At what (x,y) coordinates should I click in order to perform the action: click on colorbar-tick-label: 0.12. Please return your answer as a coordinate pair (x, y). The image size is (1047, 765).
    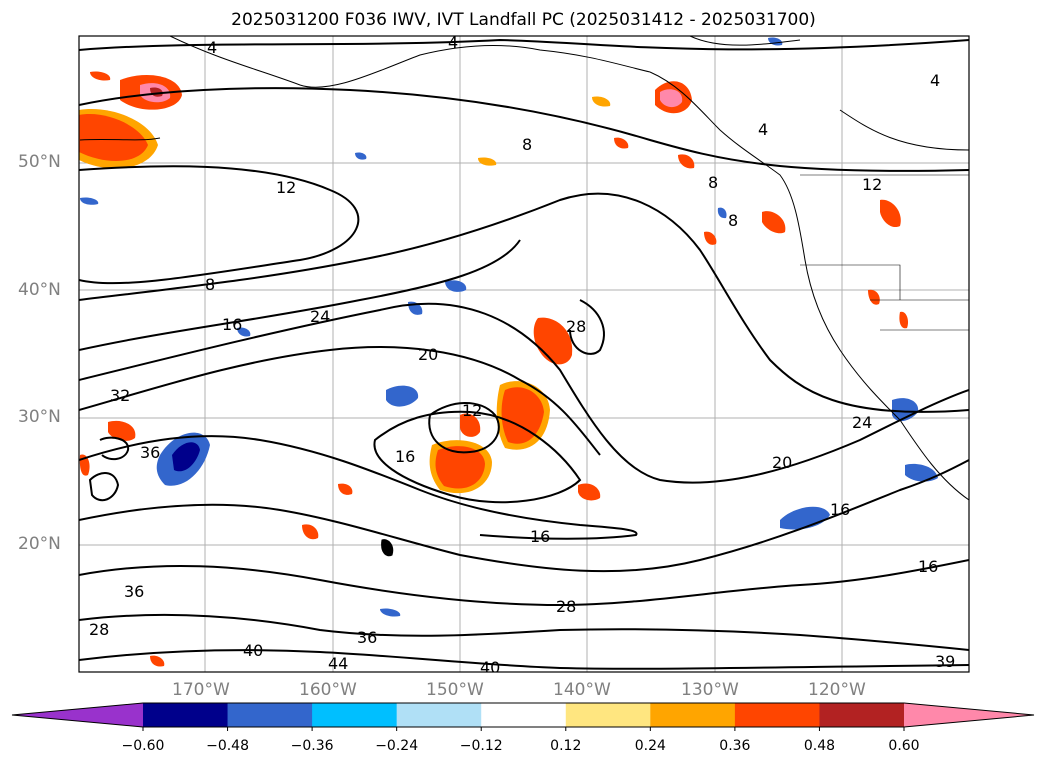
    Looking at the image, I should click on (566, 746).